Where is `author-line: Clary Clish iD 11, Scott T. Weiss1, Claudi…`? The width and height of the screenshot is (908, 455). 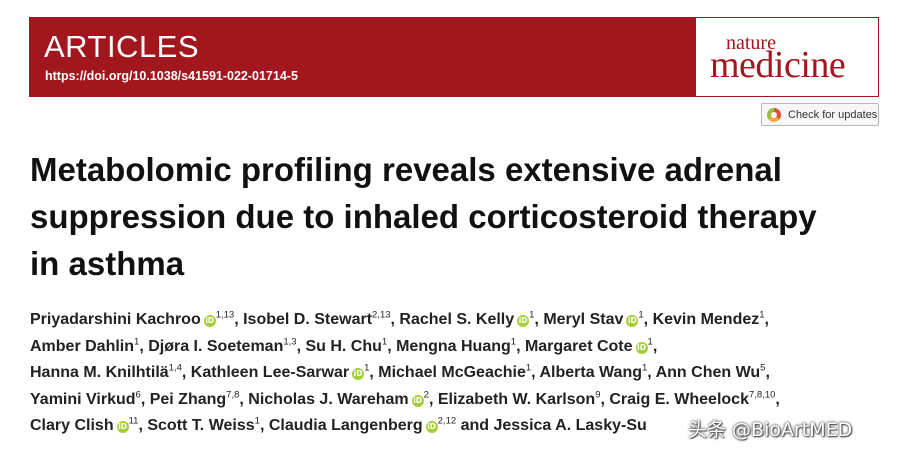 author-line: Clary Clish iD 11, Scott T. Weiss1, Claudi… is located at coordinates (465, 426).